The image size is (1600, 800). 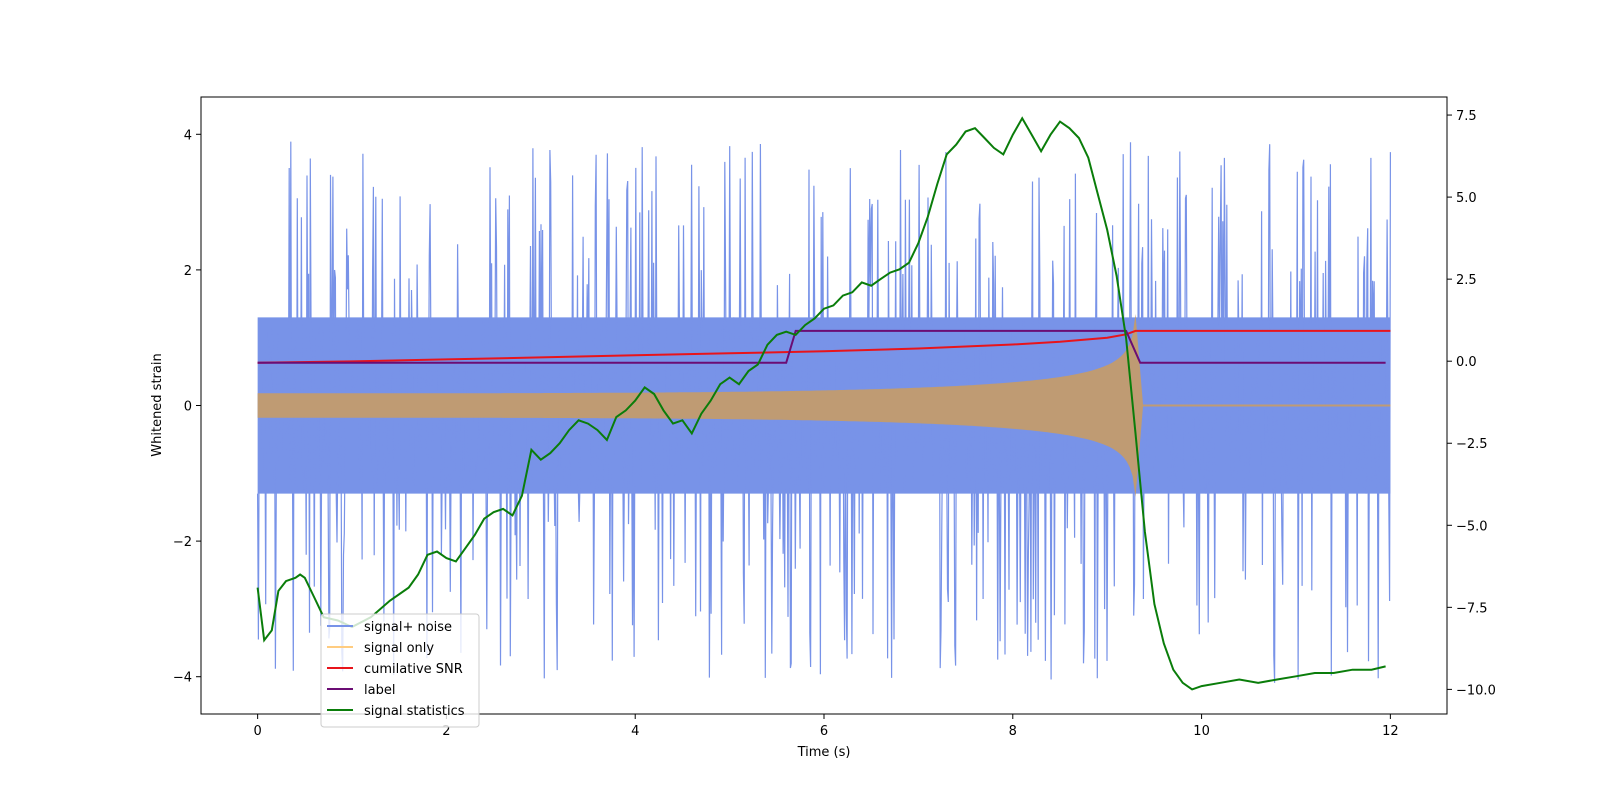 What do you see at coordinates (1472, 608) in the screenshot?
I see `y-tick-label-right: −7.5` at bounding box center [1472, 608].